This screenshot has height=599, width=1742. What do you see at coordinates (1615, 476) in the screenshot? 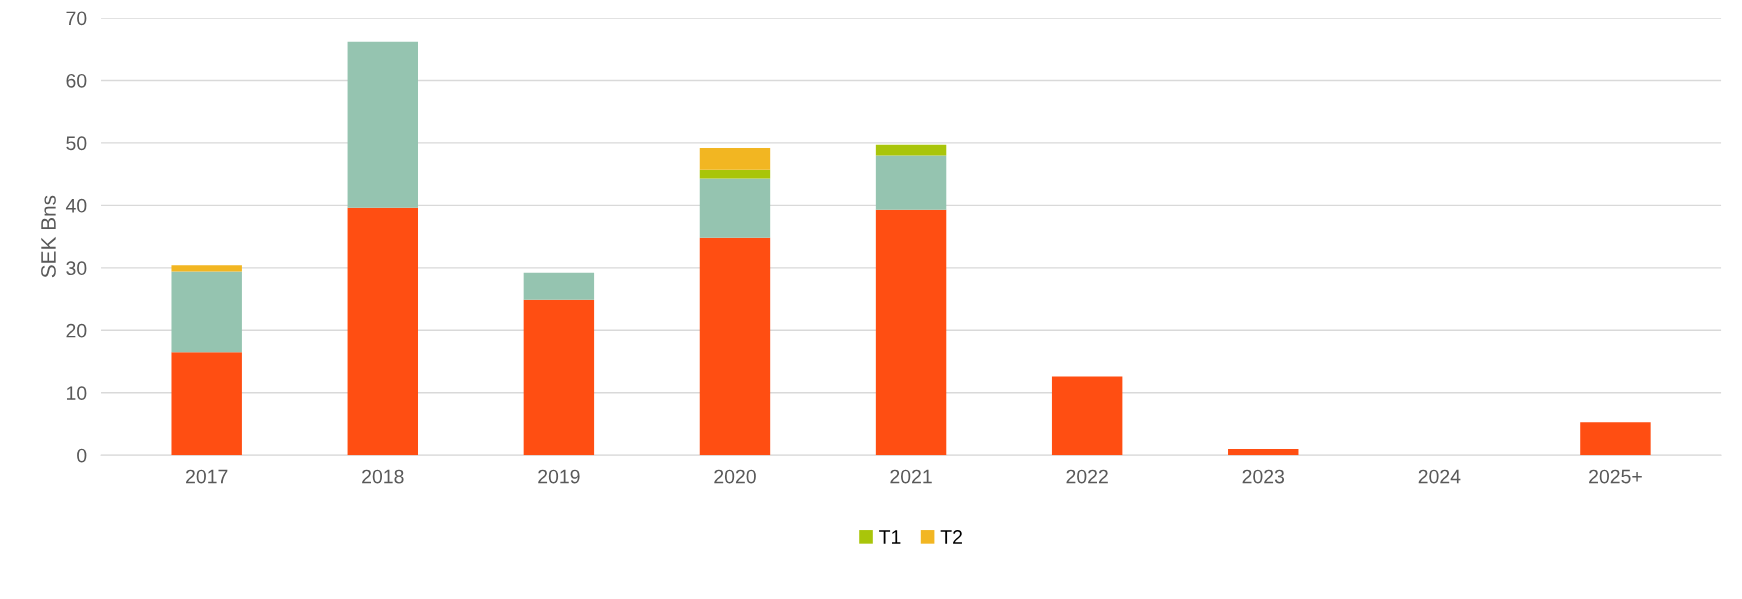
I see `x-tick-label: 2025+` at bounding box center [1615, 476].